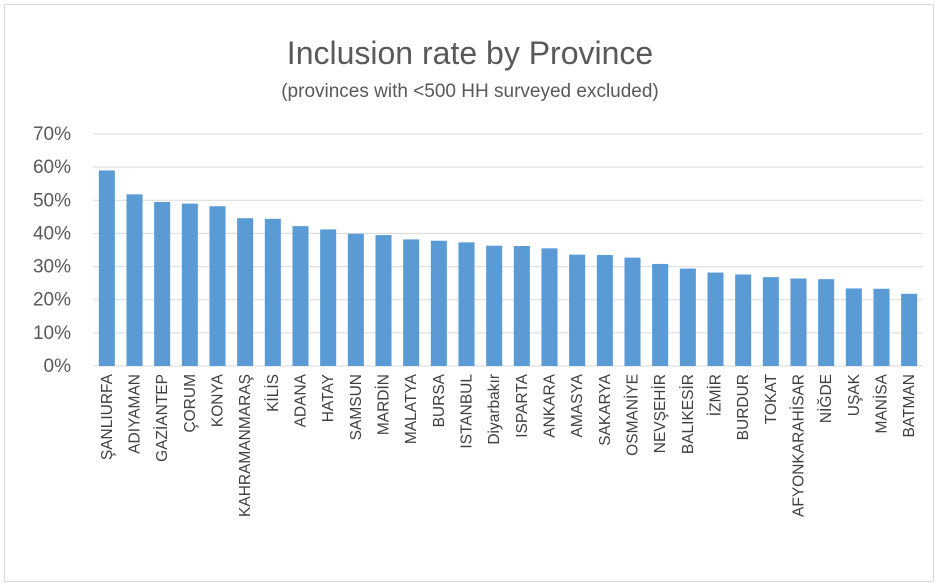  Describe the element at coordinates (854, 394) in the screenshot. I see `x-tick-label: UŞAK` at that location.